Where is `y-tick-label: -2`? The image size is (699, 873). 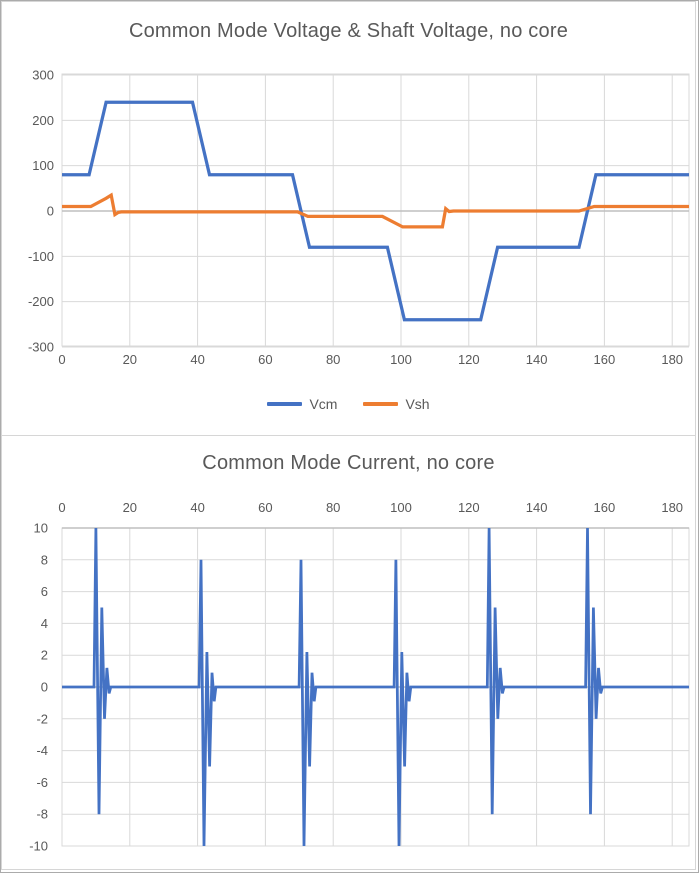
y-tick-label: -2 is located at coordinates (42, 718).